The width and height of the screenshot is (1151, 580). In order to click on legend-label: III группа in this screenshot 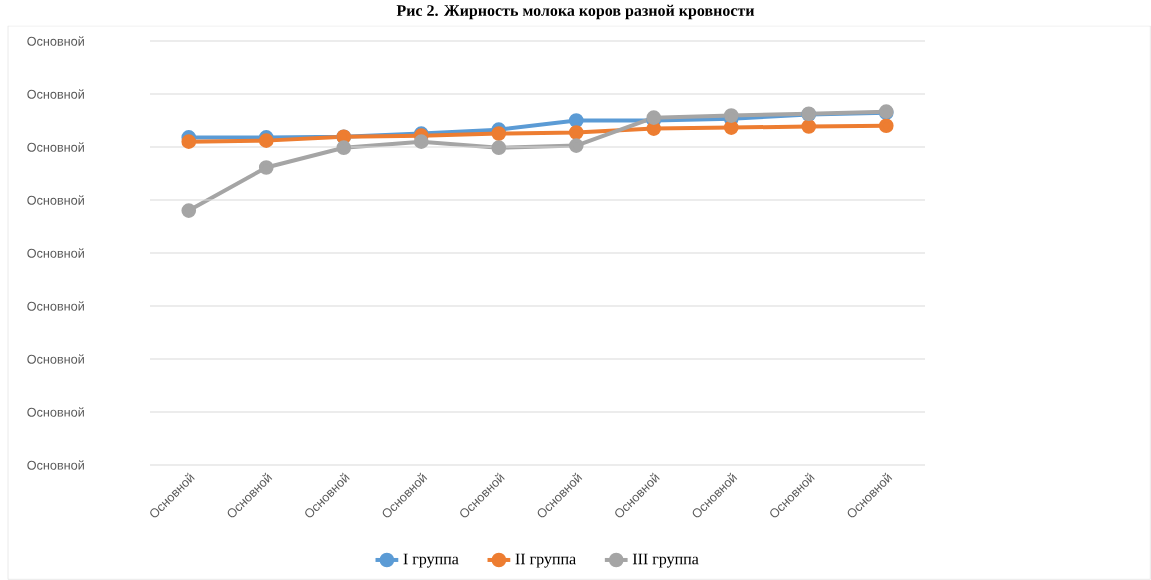, I will do `click(665, 560)`.